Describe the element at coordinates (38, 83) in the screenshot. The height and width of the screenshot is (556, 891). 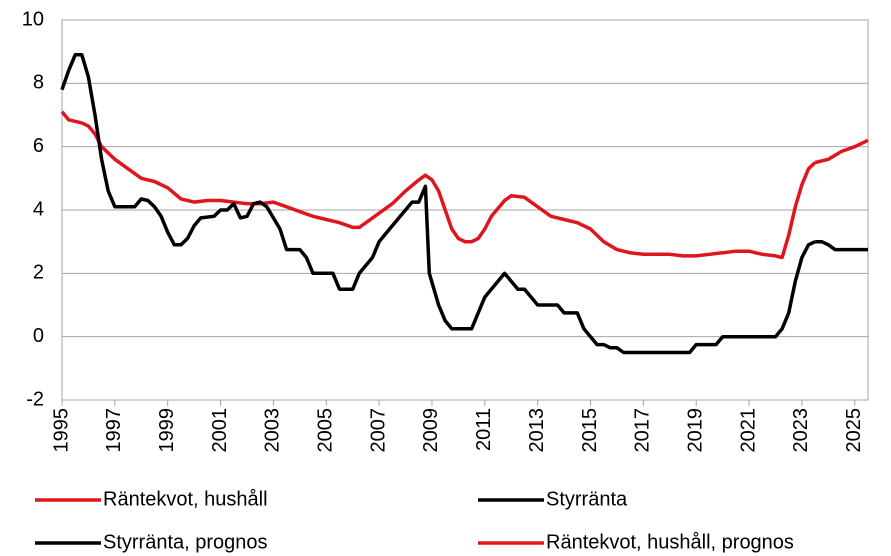
I see `y-tick-label: 8` at that location.